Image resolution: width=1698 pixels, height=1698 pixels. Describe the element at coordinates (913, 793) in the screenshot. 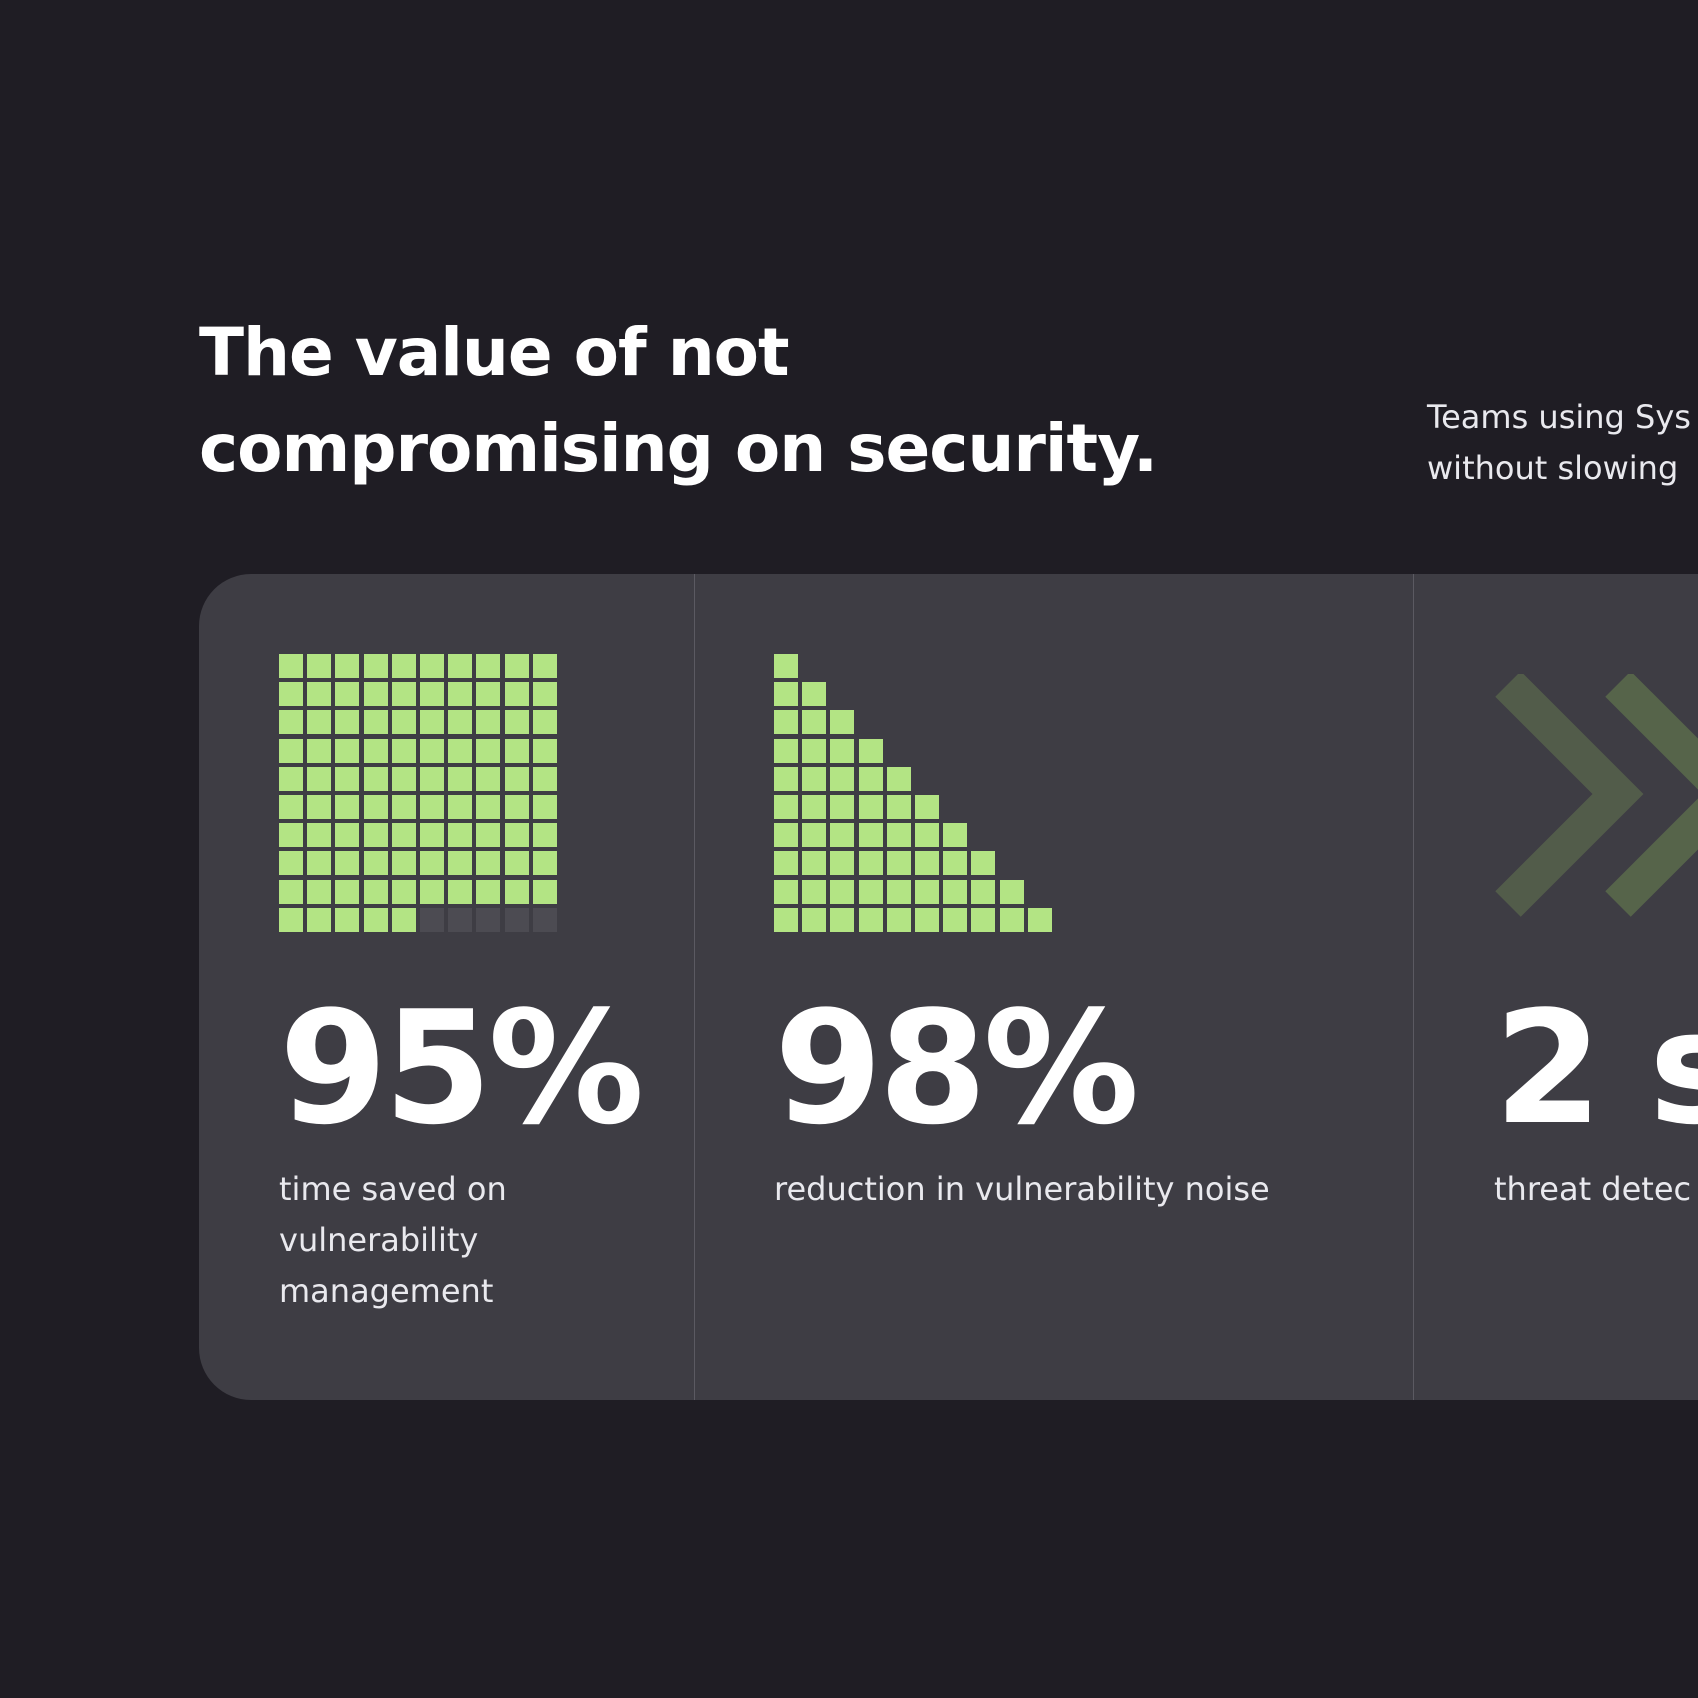

I see `staircase-grid-figure` at that location.